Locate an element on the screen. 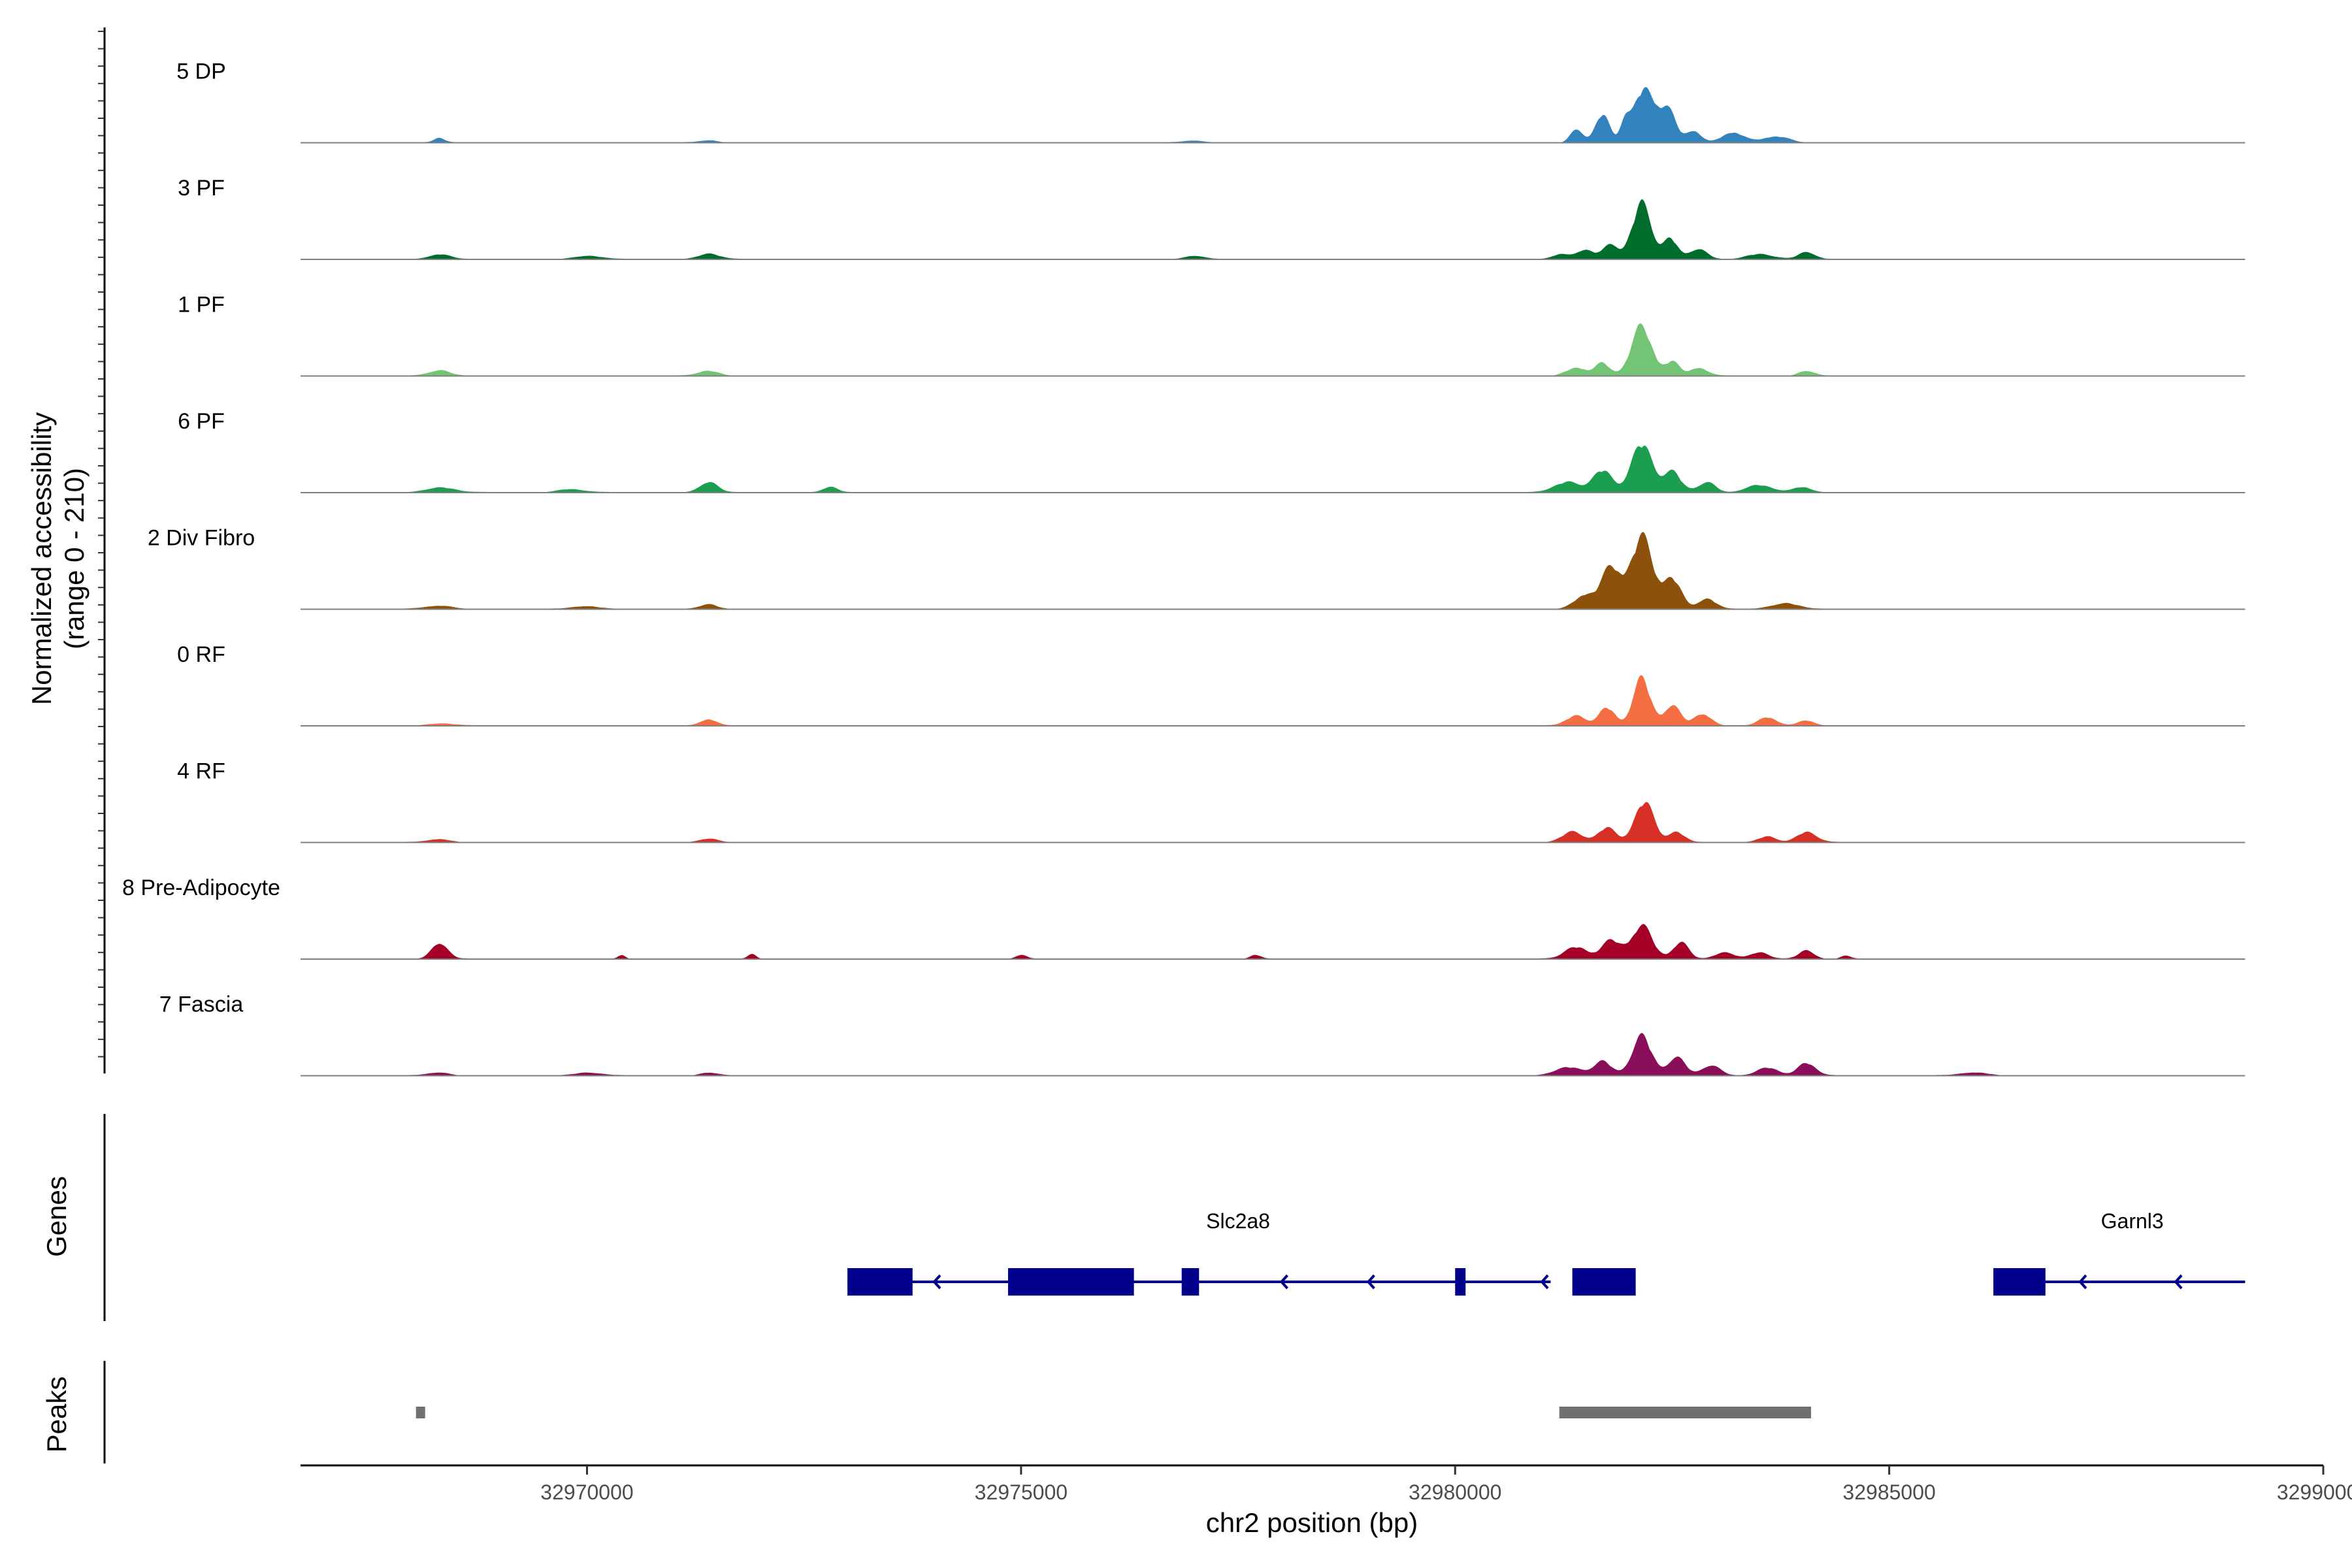 The image size is (2352, 1568). x-tick-label: 32990000 is located at coordinates (2314, 1492).